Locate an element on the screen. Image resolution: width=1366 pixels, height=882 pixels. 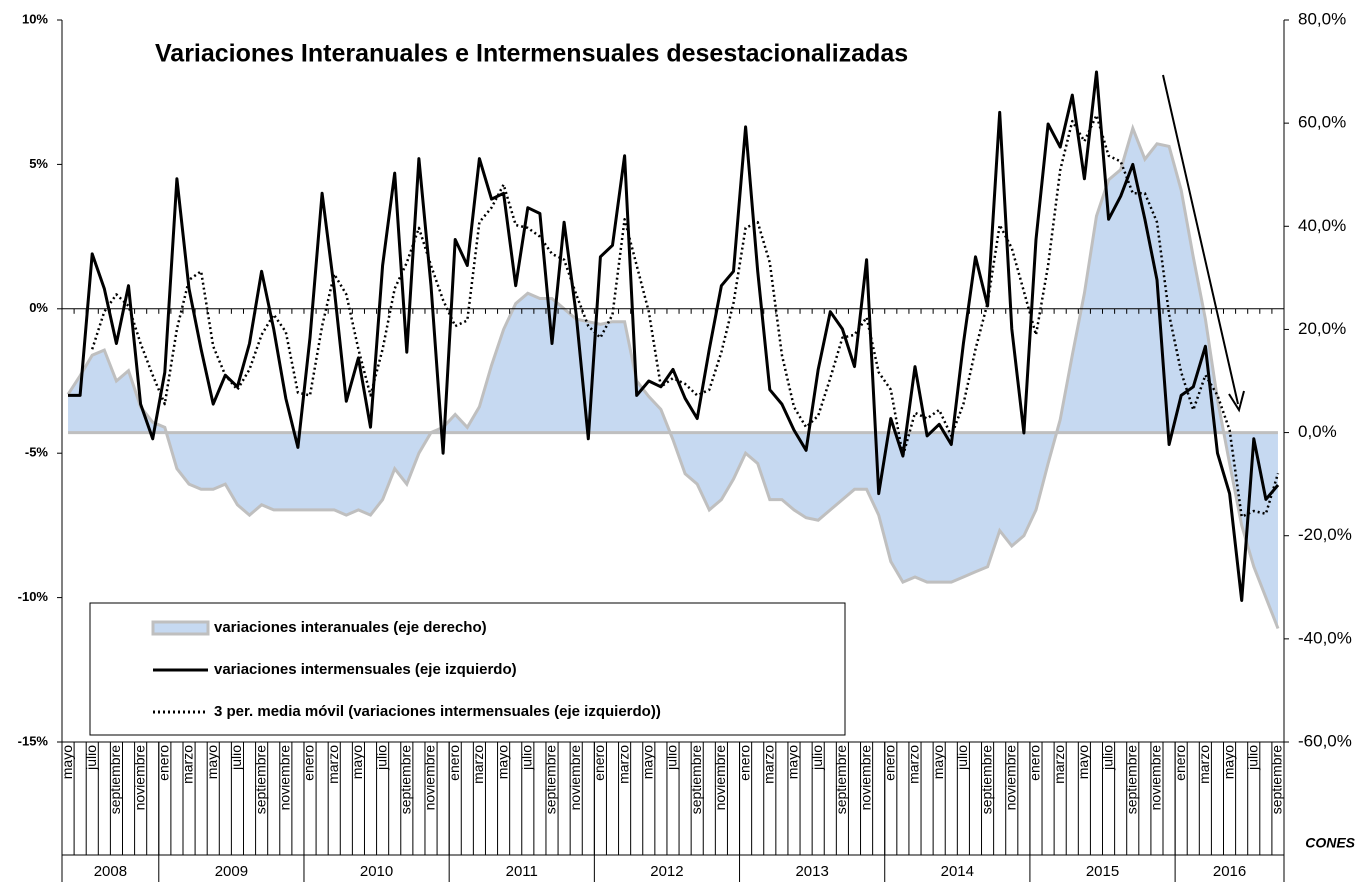
legend-label: variaciones interanuales (eje derecho) is located at coordinates (350, 627).